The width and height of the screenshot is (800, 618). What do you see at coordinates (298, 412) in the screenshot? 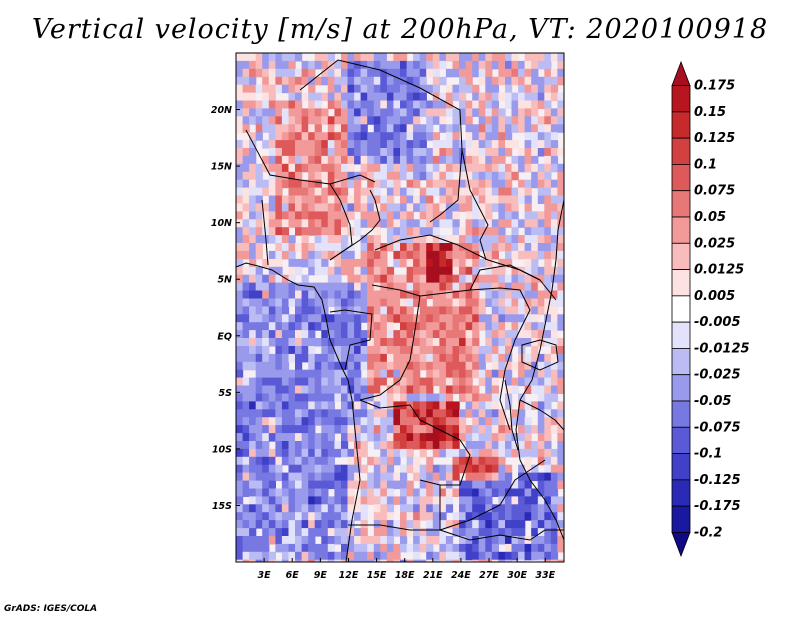
I see `coastline-west-africa` at bounding box center [298, 412].